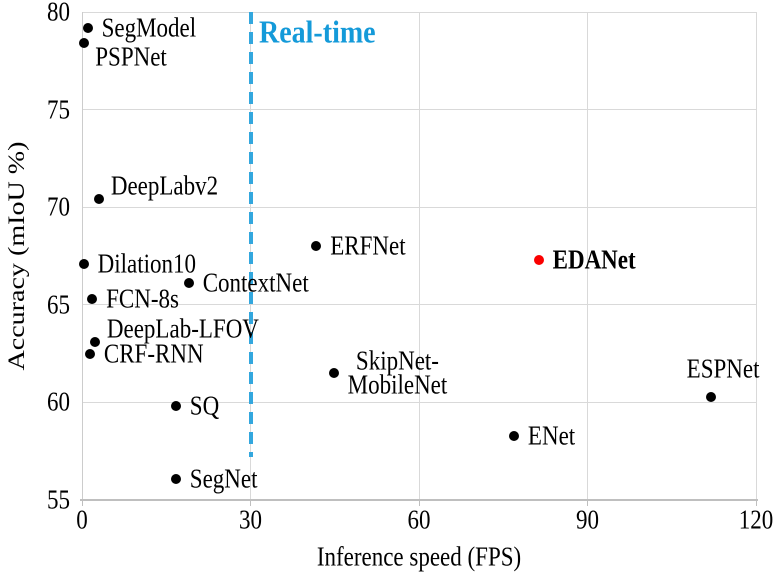 Image resolution: width=778 pixels, height=574 pixels. I want to click on point-label-segmodel: SegModel, so click(149, 27).